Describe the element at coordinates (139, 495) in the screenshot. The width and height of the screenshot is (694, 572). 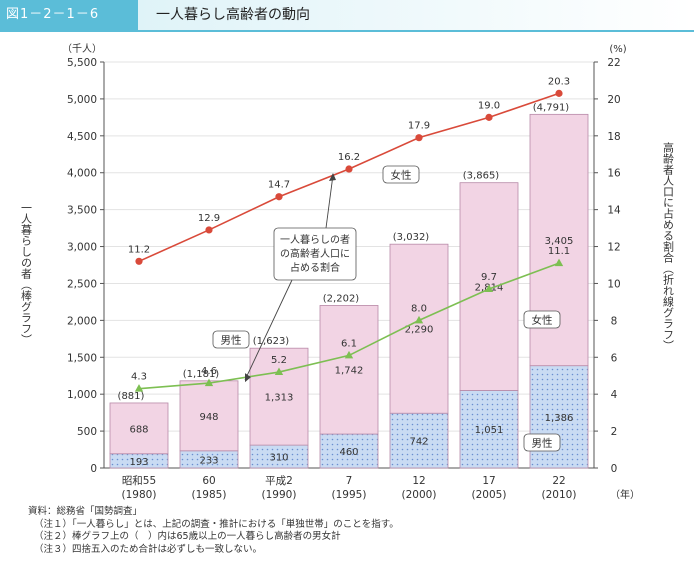
I see `x-tick-label-year: (1980)` at that location.